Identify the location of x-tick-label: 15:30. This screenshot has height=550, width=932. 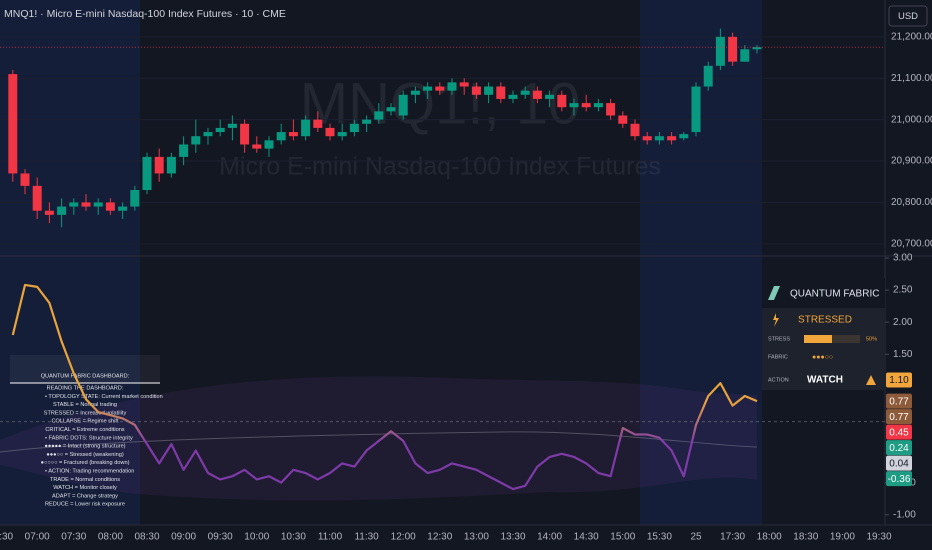
(659, 537).